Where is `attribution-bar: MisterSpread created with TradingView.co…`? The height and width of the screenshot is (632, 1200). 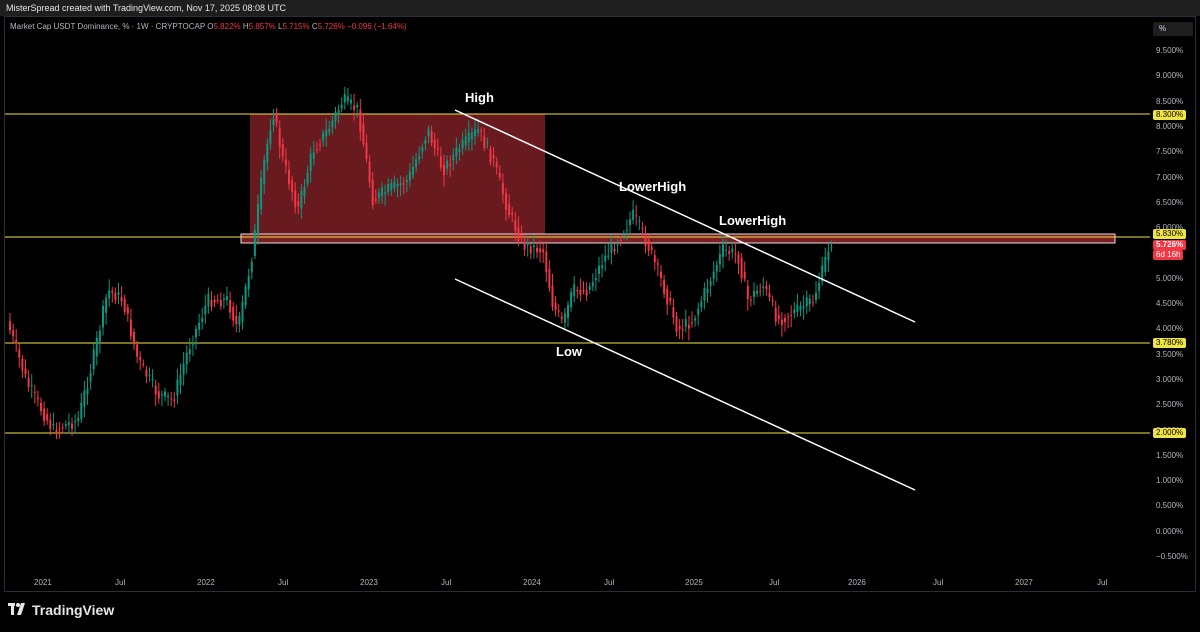 attribution-bar: MisterSpread created with TradingView.co… is located at coordinates (600, 8).